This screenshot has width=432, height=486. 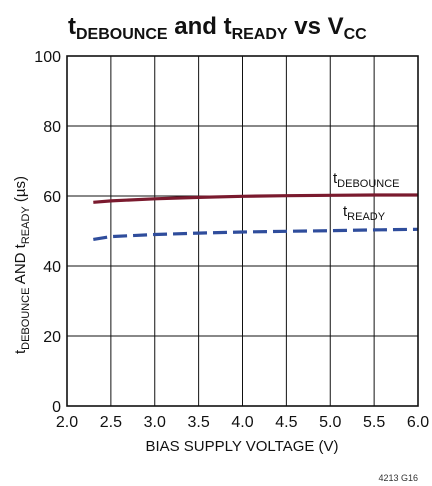 What do you see at coordinates (256, 234) in the screenshot?
I see `series-line-ready` at bounding box center [256, 234].